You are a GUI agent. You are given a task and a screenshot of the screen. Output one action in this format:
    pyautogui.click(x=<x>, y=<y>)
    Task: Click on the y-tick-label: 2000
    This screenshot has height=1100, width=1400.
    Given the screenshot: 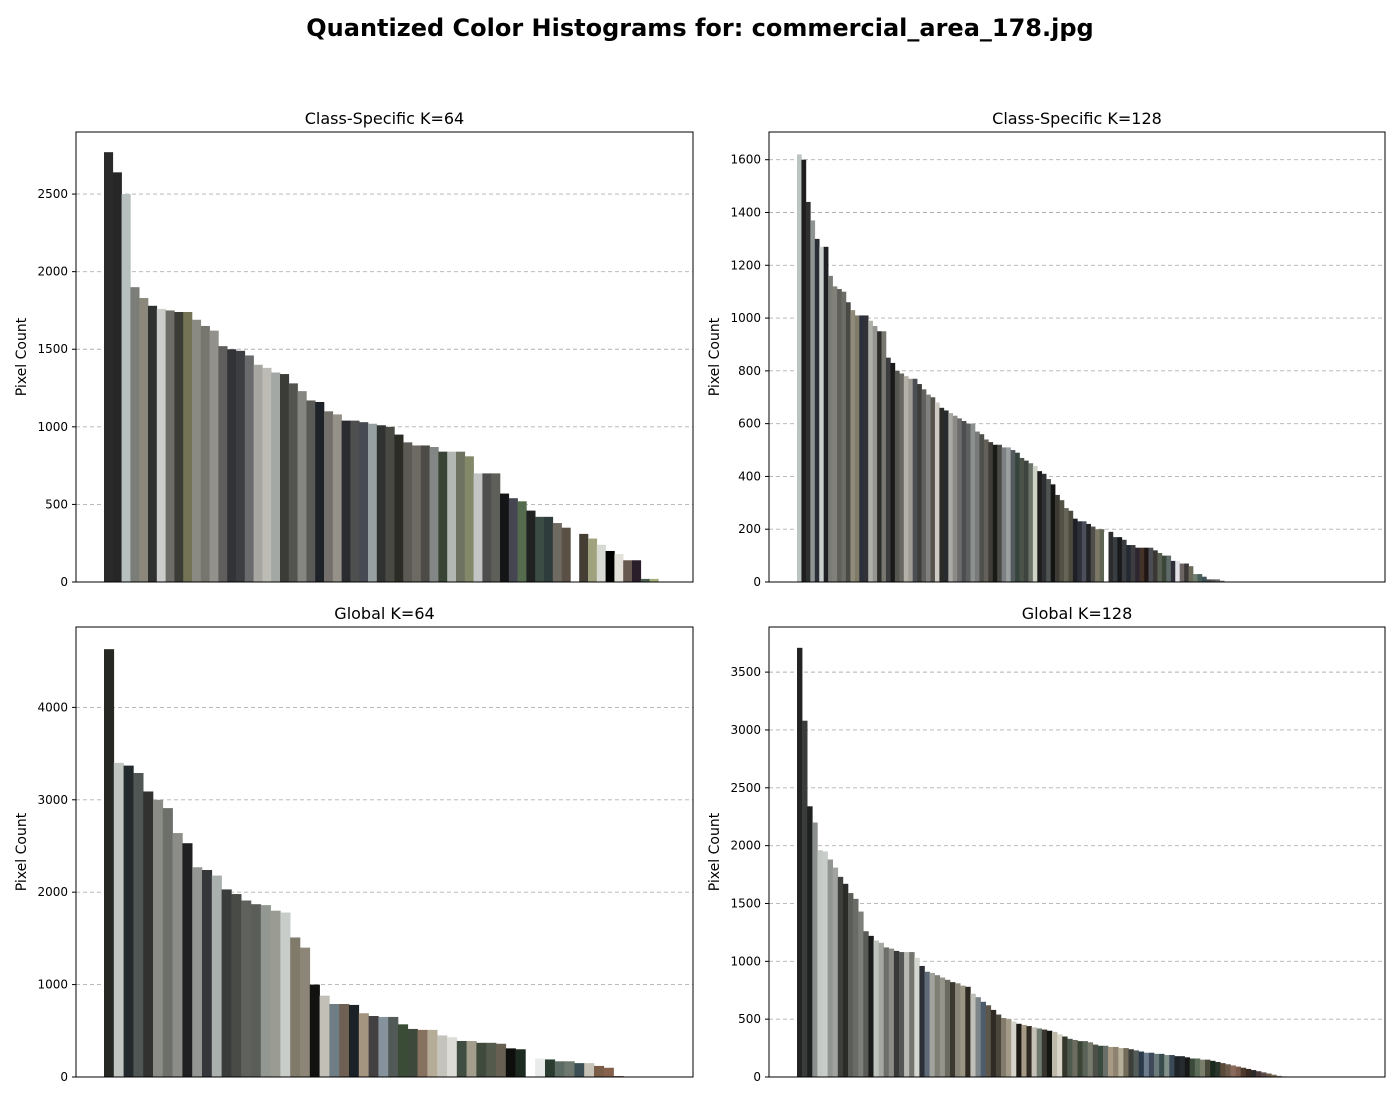 What is the action you would take?
    pyautogui.click(x=745, y=846)
    